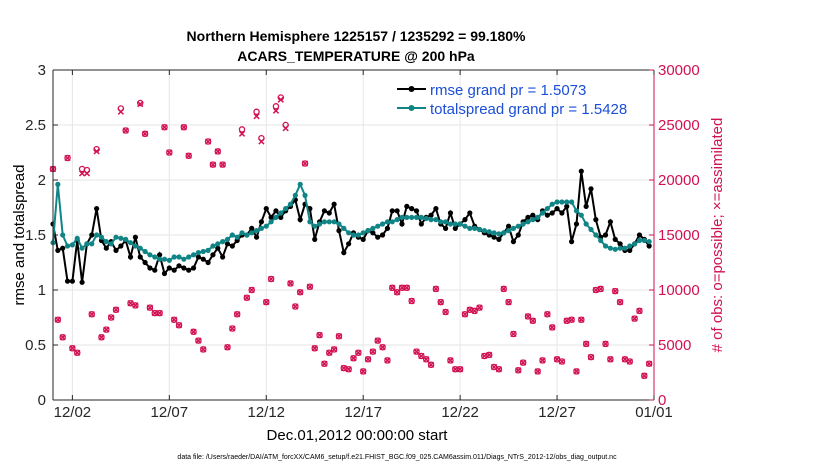 The height and width of the screenshot is (470, 830). Describe the element at coordinates (508, 90) in the screenshot. I see `legend-rmse-label: rmse grand pr = 1.5073` at that location.